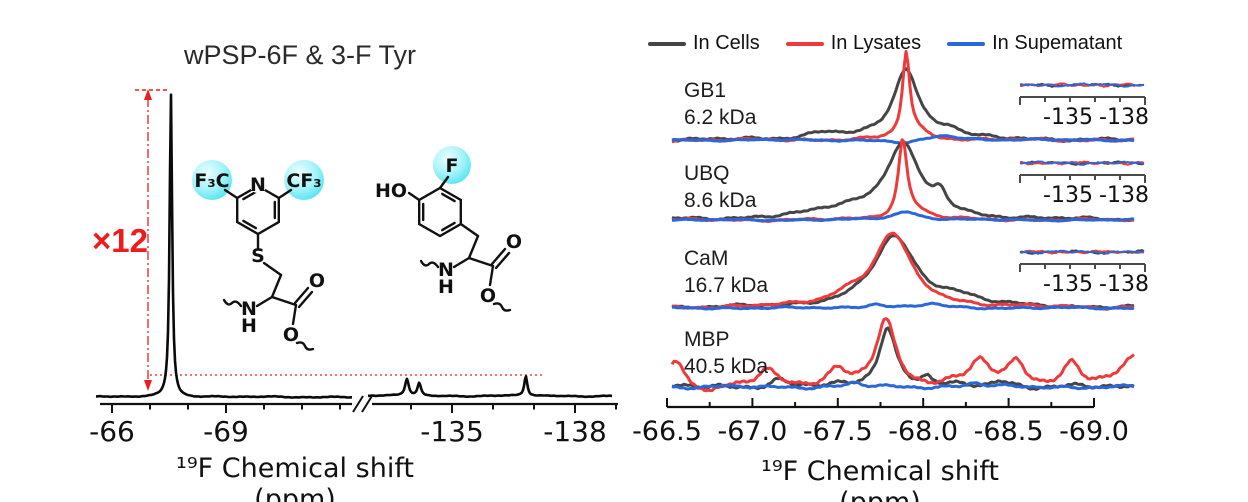 The width and height of the screenshot is (1248, 502). What do you see at coordinates (1057, 43) in the screenshot?
I see `legend-label-in-supernatant: In Supematant` at bounding box center [1057, 43].